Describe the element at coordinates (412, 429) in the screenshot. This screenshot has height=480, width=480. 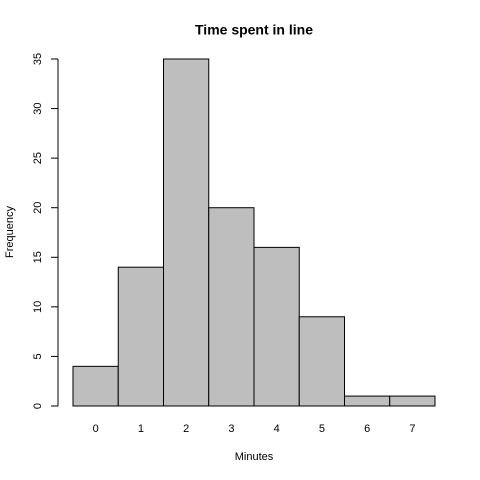
I see `x-tick-label: 7` at that location.